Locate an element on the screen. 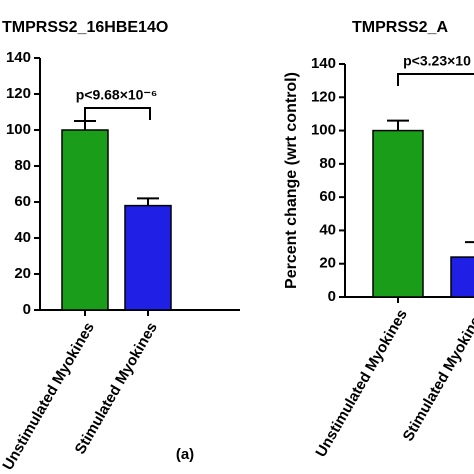 The image size is (474, 474). chart-title: TMPRSS2_A is located at coordinates (400, 27).